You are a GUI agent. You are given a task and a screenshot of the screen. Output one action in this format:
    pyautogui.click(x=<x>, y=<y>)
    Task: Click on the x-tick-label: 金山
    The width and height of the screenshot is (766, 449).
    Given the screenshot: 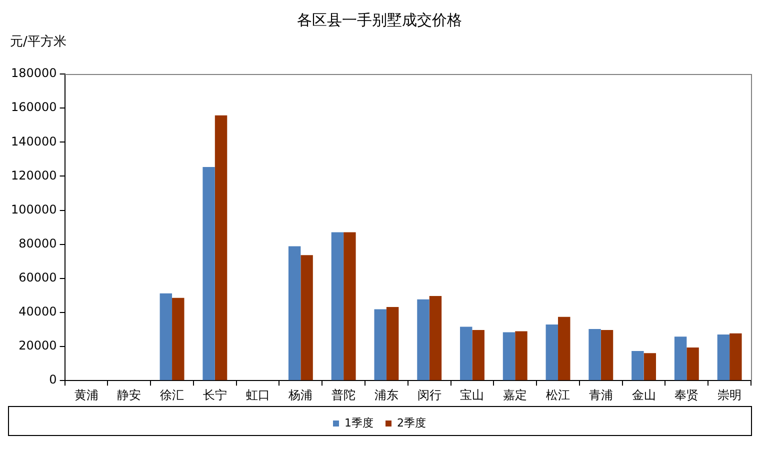 What is the action you would take?
    pyautogui.click(x=644, y=395)
    